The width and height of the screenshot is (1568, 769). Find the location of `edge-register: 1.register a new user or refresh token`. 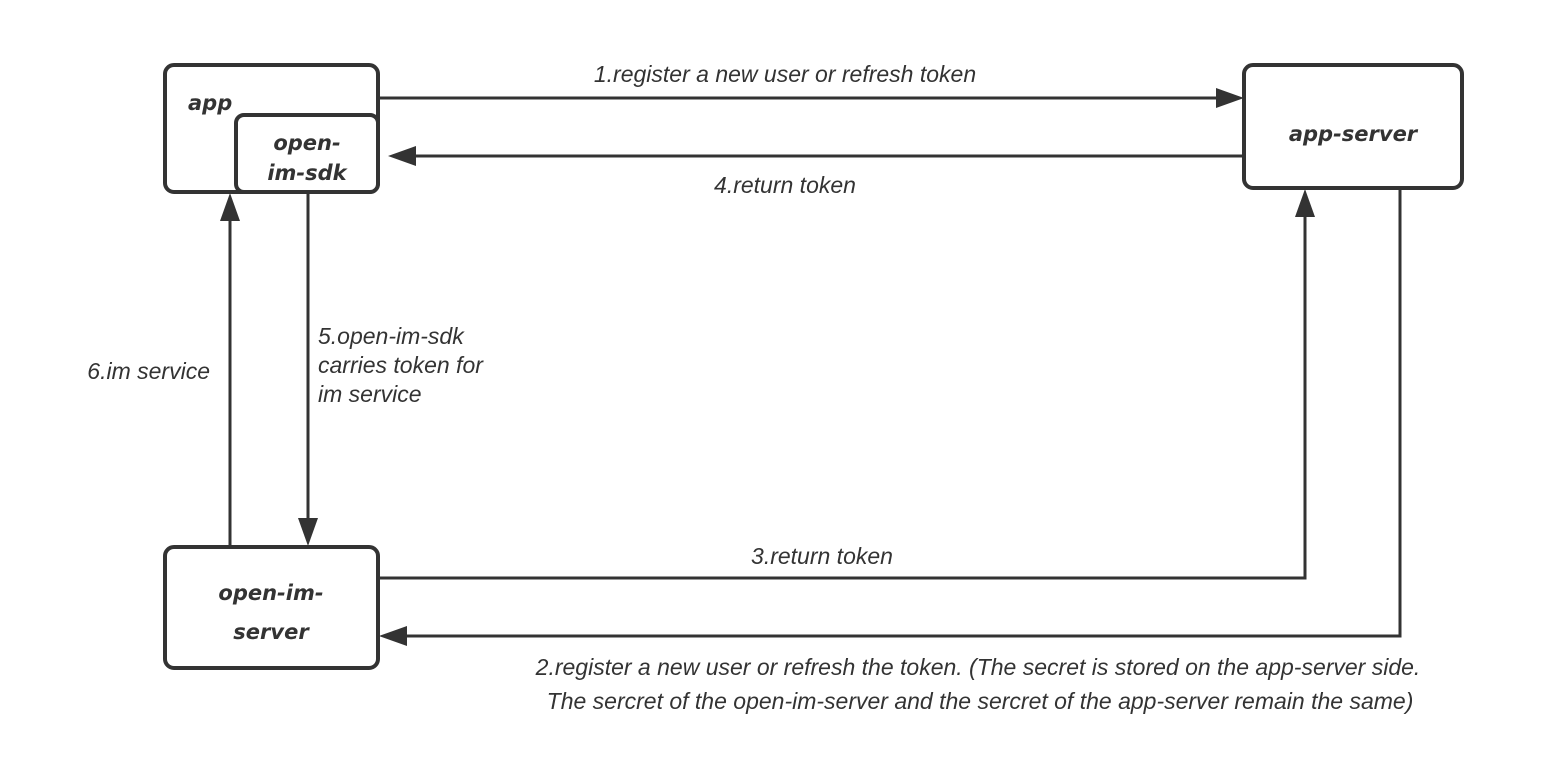

edge-register: 1.register a new user or refresh token is located at coordinates (811, 84).